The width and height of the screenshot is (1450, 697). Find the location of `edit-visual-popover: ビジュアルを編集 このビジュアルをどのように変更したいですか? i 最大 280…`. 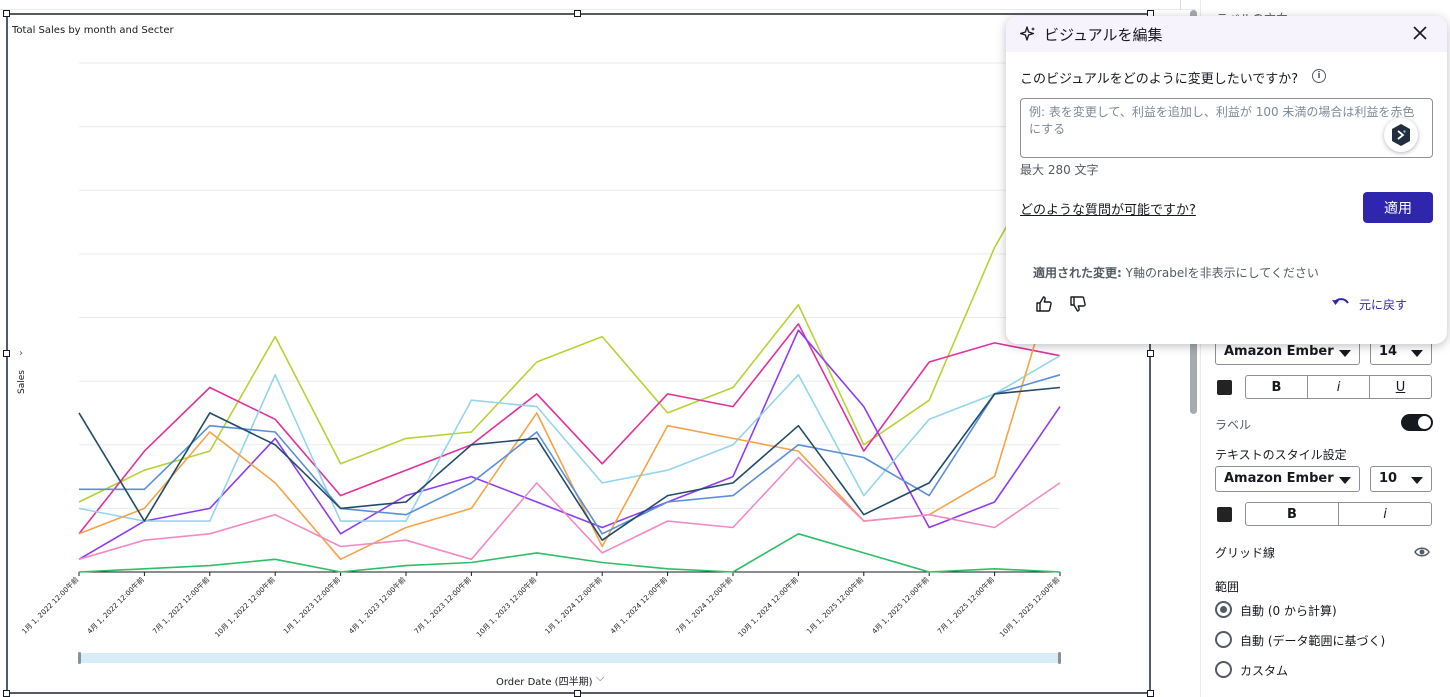

edit-visual-popover: ビジュアルを編集 このビジュアルをどのように変更したいですか? i 最大 280… is located at coordinates (1226, 180).